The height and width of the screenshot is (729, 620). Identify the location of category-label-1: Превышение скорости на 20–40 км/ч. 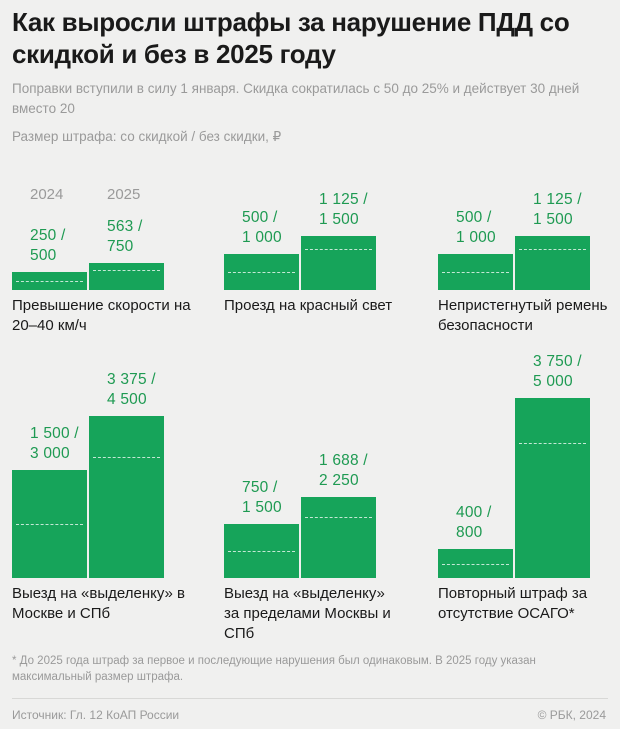
(101, 315).